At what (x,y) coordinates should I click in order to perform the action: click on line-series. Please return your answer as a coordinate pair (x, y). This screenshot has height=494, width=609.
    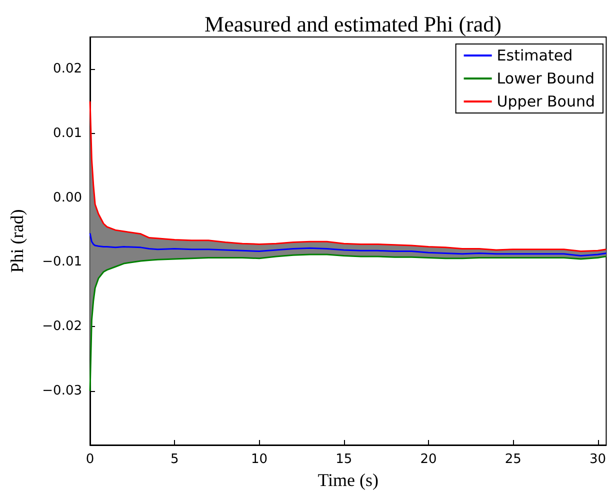
    Looking at the image, I should click on (348, 244).